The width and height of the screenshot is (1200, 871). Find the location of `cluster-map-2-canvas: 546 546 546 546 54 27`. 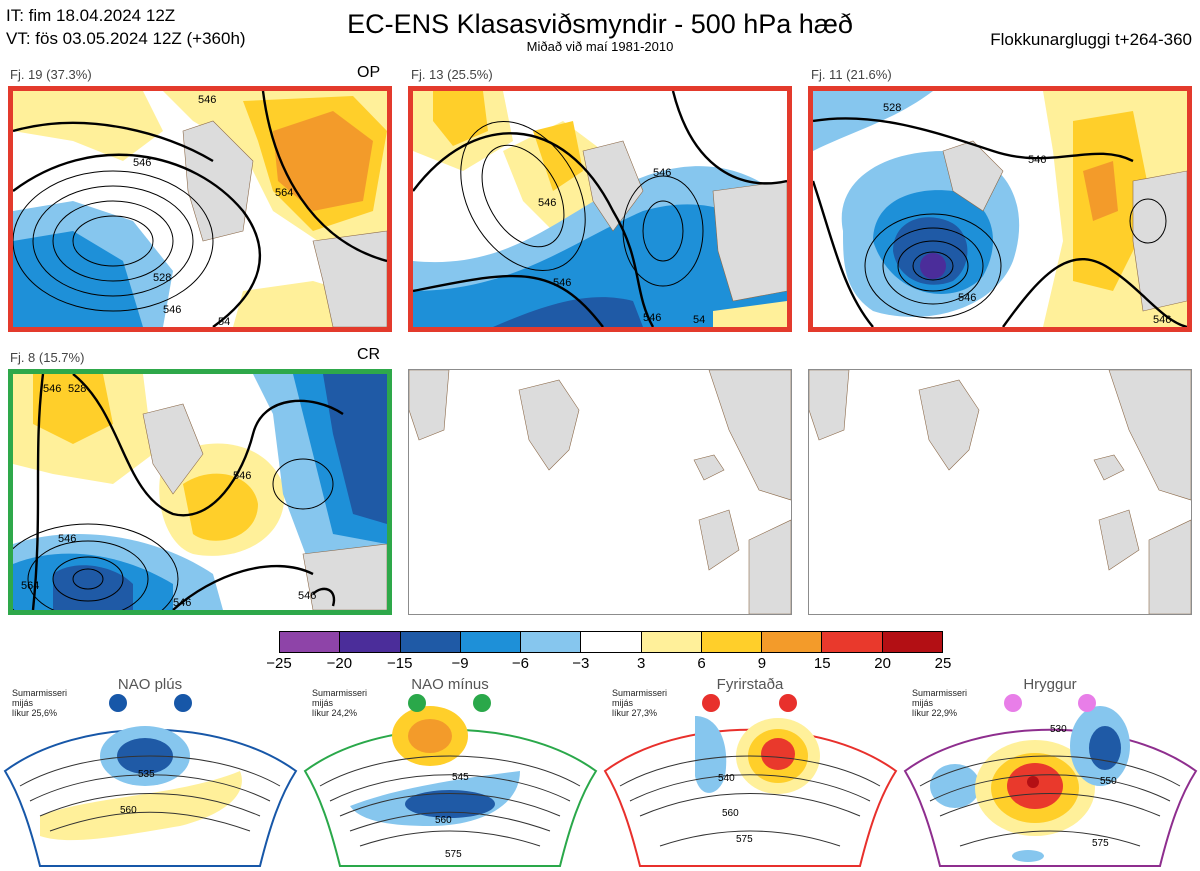

cluster-map-2-canvas: 546 546 546 546 54 27 is located at coordinates (600, 209).